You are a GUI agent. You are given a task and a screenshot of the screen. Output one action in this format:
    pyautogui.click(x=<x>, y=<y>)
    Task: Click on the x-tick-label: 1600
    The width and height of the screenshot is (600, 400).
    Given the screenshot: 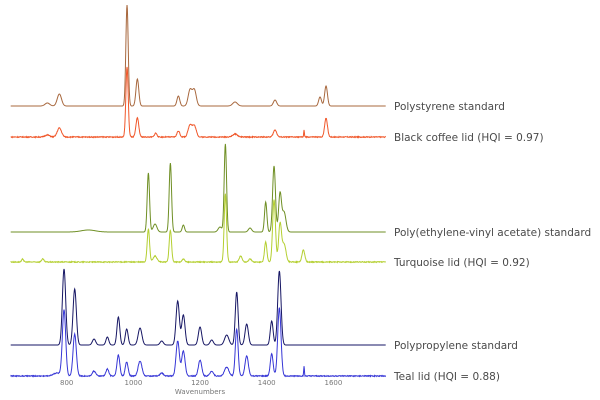 What is the action you would take?
    pyautogui.click(x=333, y=383)
    